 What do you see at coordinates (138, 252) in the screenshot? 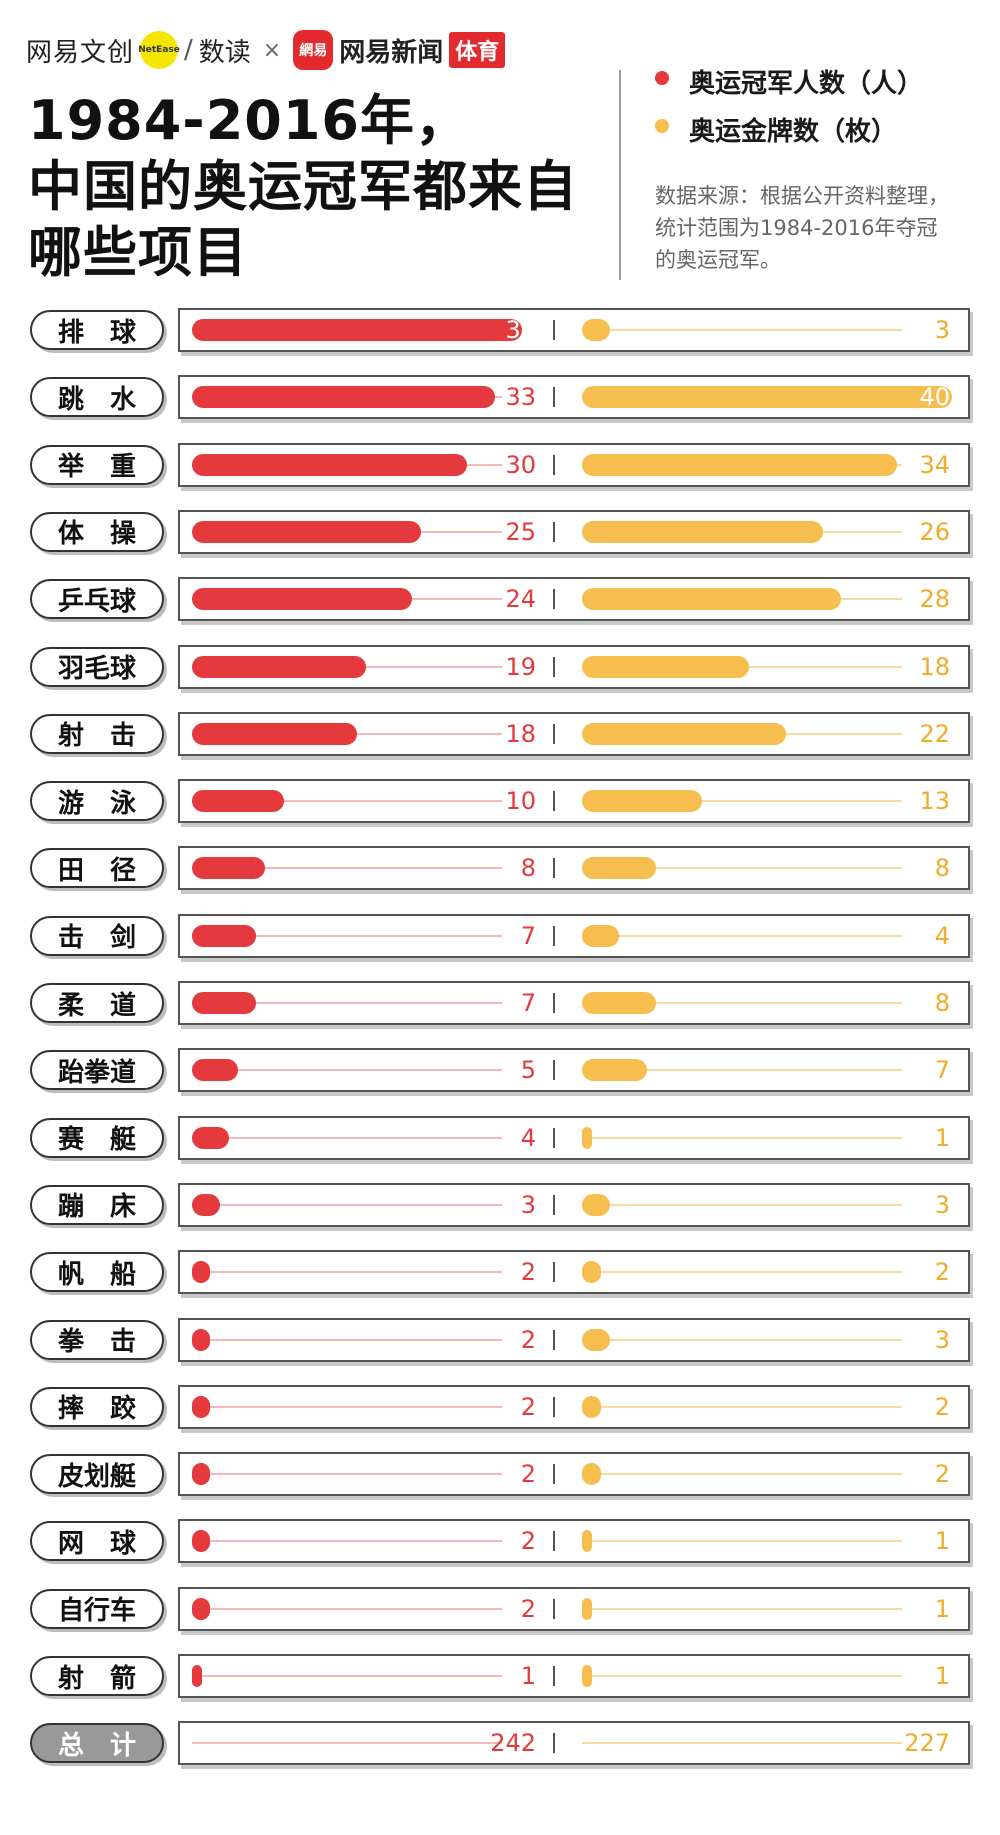
I see `title-line-3: 哪些项目` at bounding box center [138, 252].